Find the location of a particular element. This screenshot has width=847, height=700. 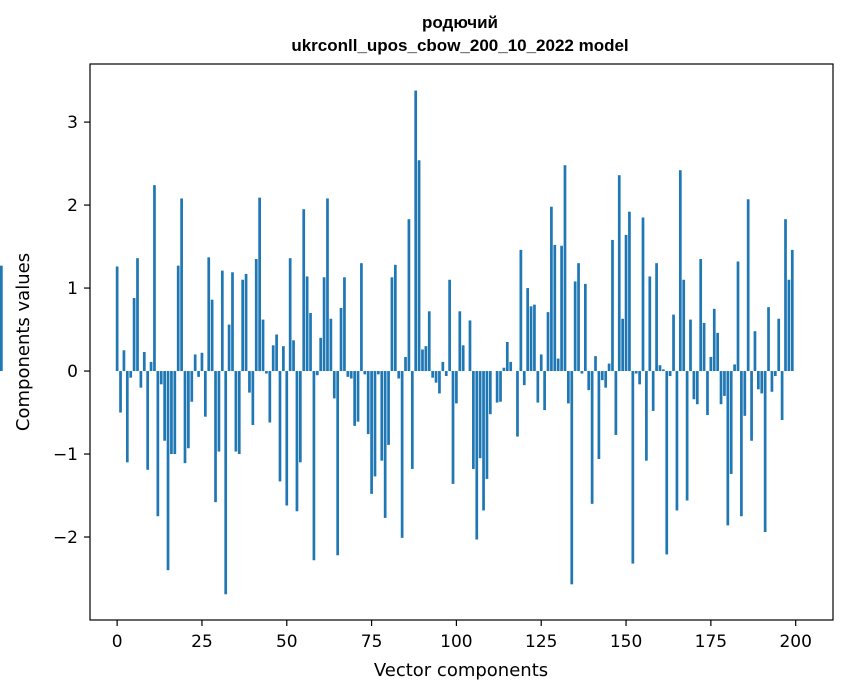

y-tick-label: −2 is located at coordinates (65, 538).